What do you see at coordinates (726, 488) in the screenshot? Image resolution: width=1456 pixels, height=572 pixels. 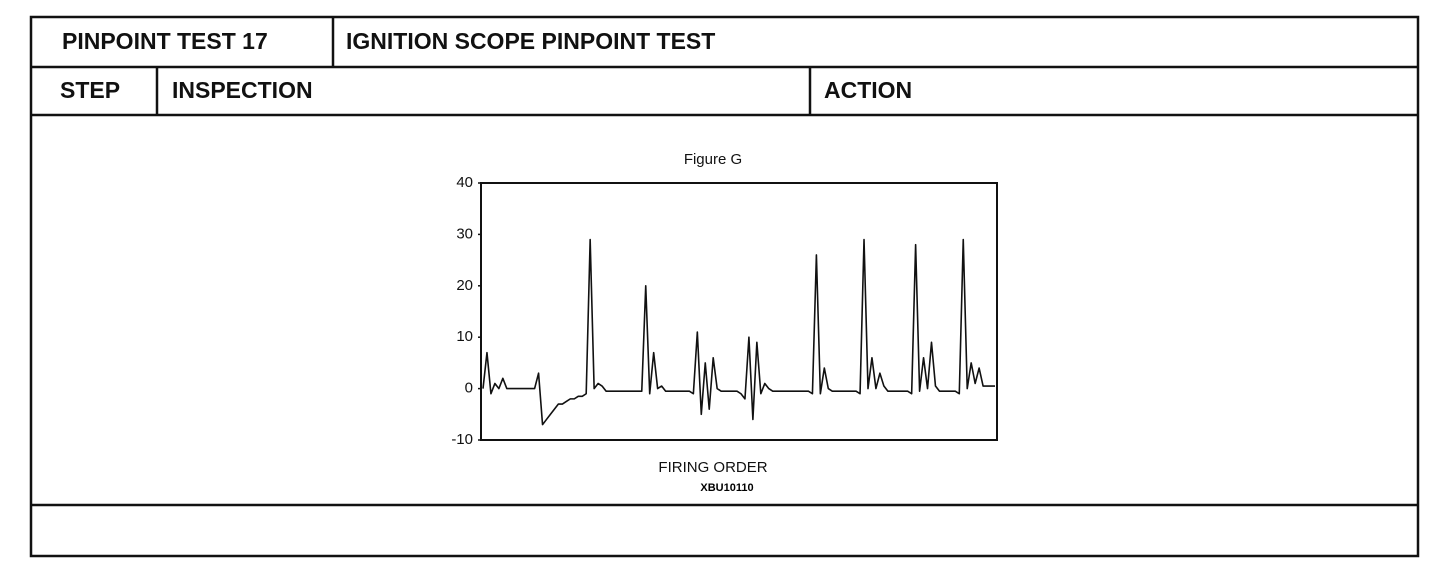 I see `figure-code: XBU10110` at bounding box center [726, 488].